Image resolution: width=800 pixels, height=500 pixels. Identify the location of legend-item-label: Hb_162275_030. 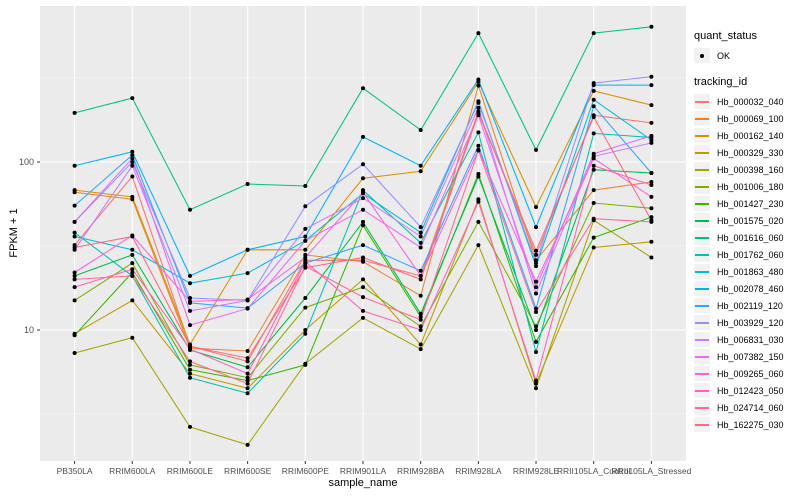
(750, 424).